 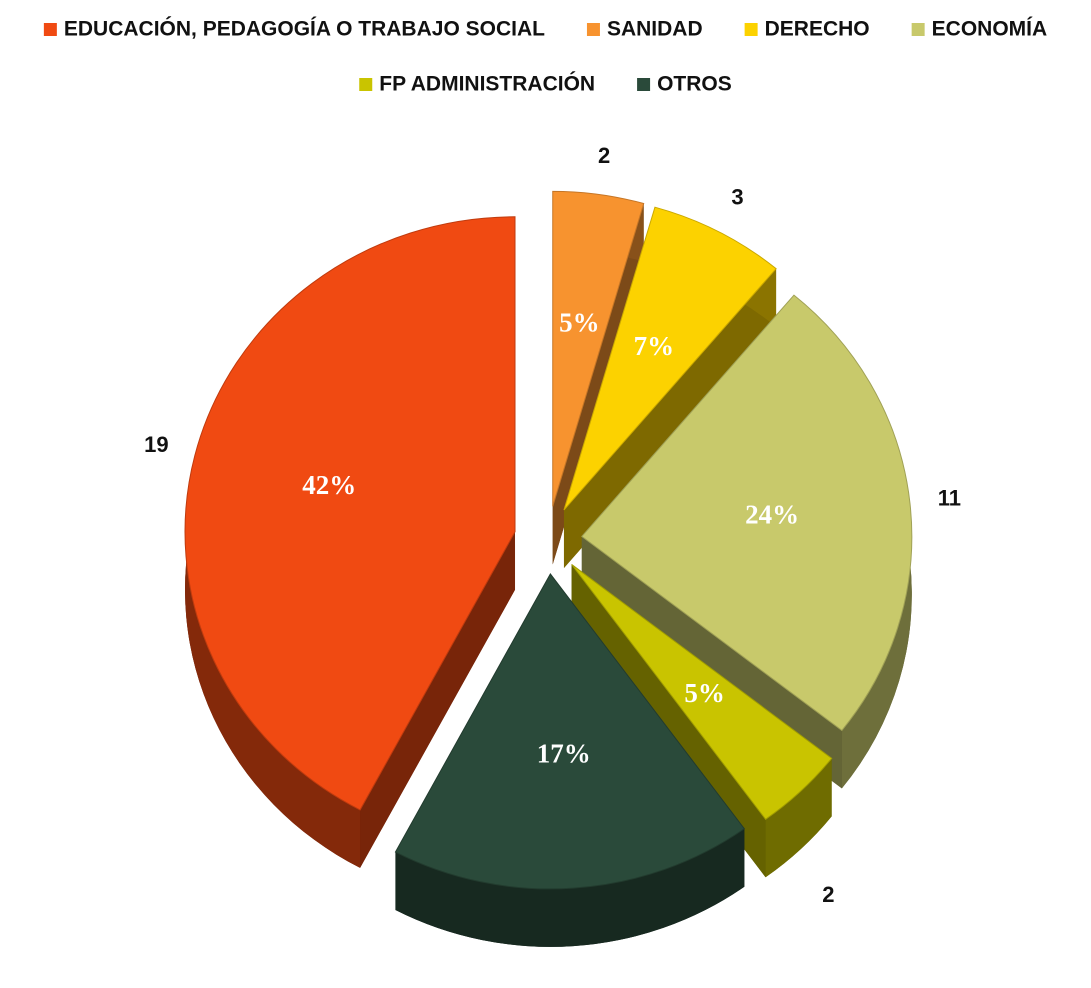 What do you see at coordinates (329, 485) in the screenshot?
I see `percent-label: 42%` at bounding box center [329, 485].